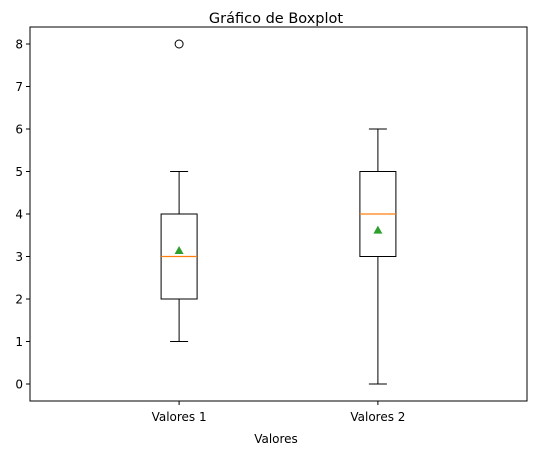 The image size is (534, 455). Describe the element at coordinates (19, 87) in the screenshot. I see `y-tick-label: 7` at that location.